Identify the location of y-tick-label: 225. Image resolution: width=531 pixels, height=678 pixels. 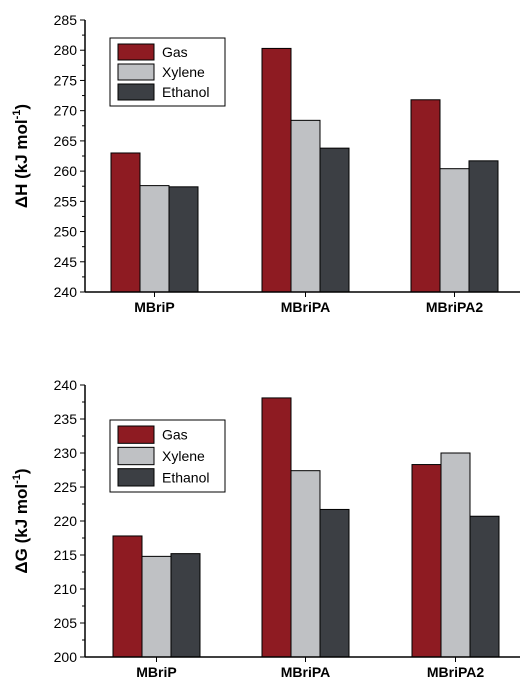
(66, 487).